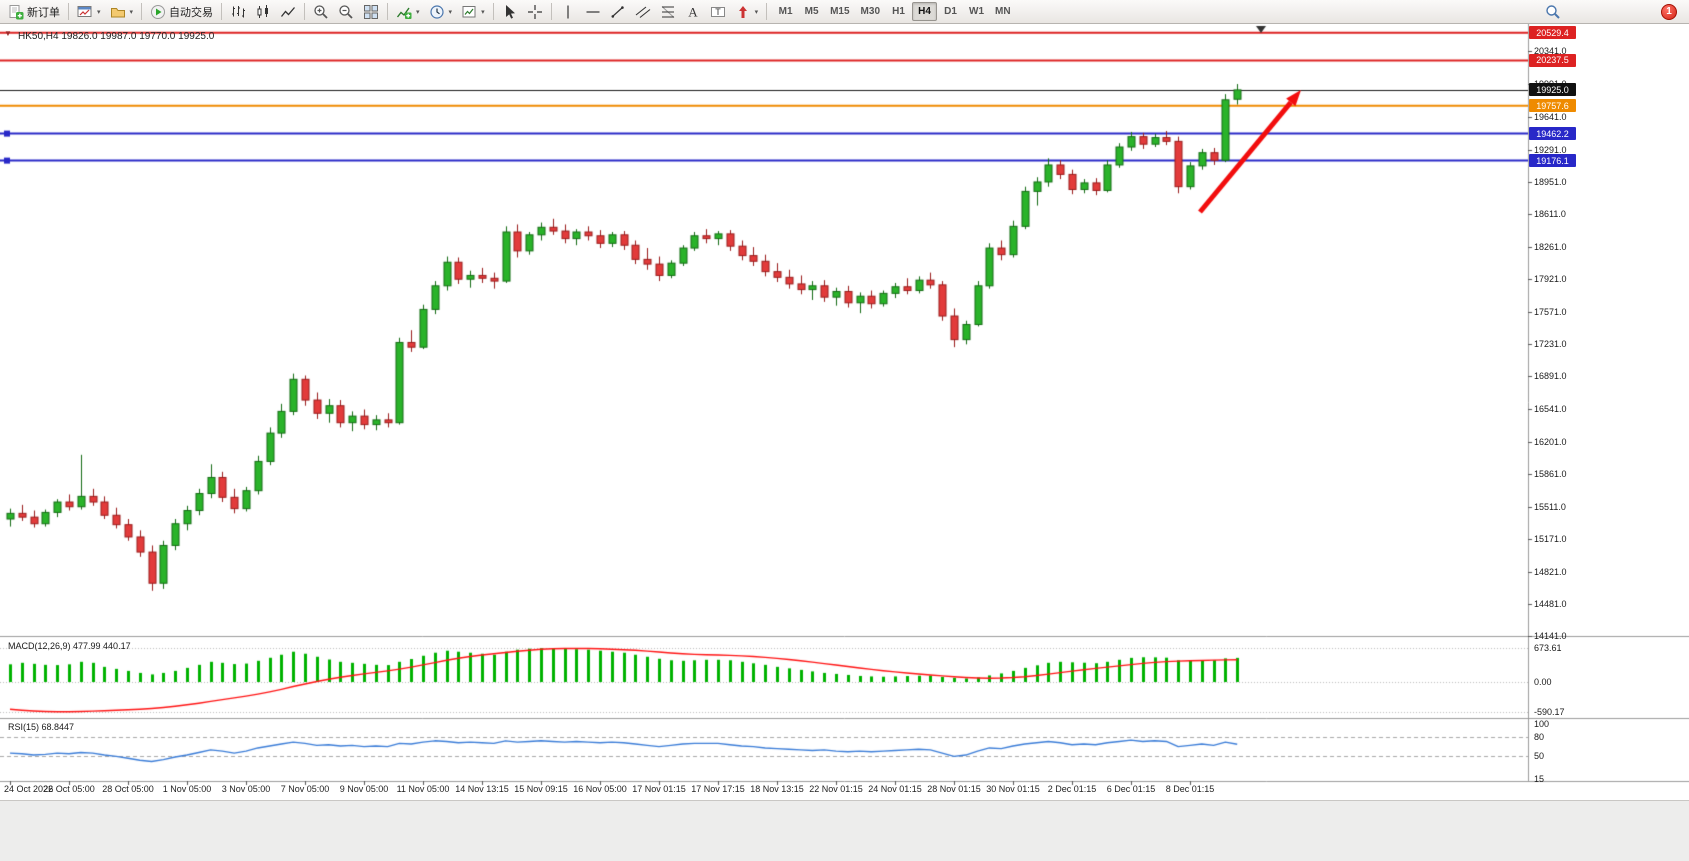 The width and height of the screenshot is (1689, 861). Describe the element at coordinates (1013, 789) in the screenshot. I see `time-axis-label: 30 Nov 01:15` at that location.